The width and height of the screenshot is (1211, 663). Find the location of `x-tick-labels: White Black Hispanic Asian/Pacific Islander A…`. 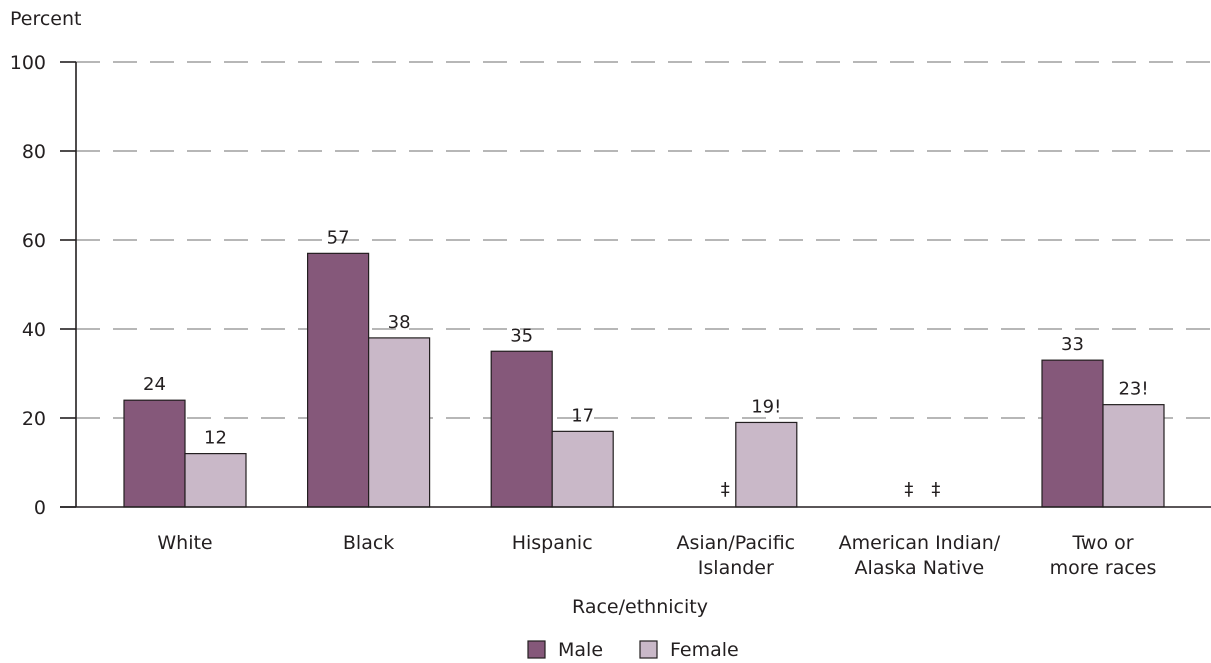

x-tick-labels: White Black Hispanic Asian/Pacific Islander A… is located at coordinates (656, 555).